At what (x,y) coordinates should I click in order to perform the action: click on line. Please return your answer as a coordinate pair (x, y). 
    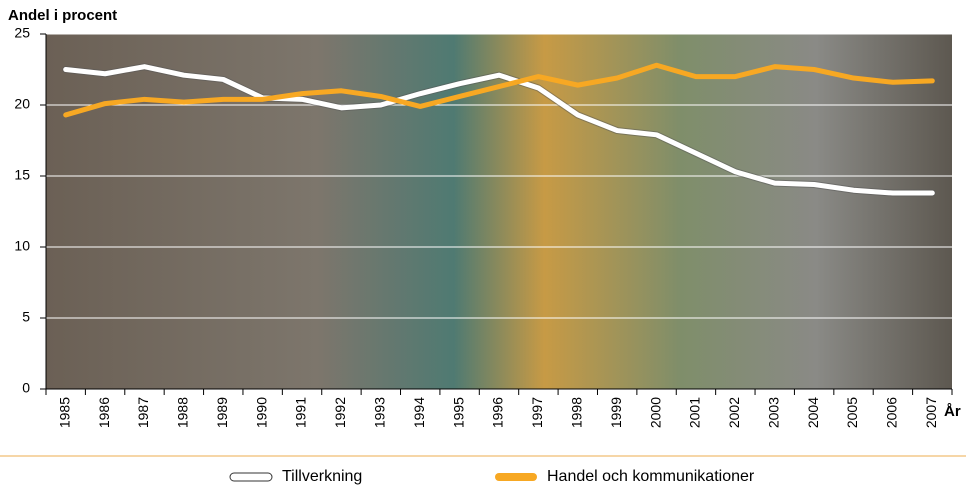
    Looking at the image, I should click on (499, 90).